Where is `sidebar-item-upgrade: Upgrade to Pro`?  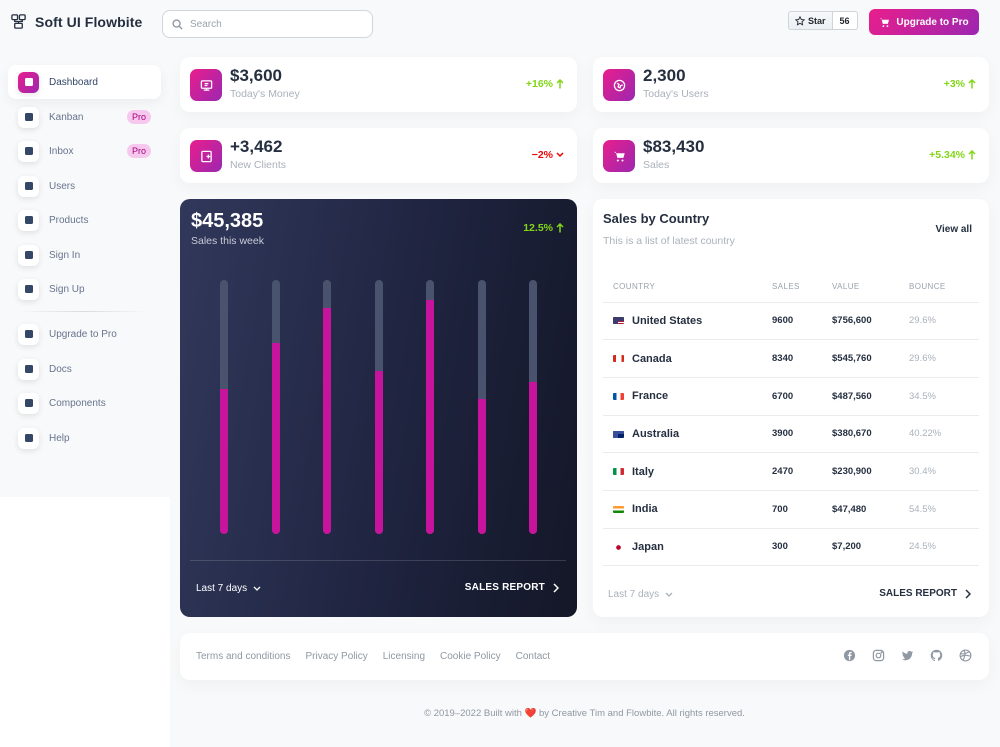 sidebar-item-upgrade: Upgrade to Pro is located at coordinates (84, 334).